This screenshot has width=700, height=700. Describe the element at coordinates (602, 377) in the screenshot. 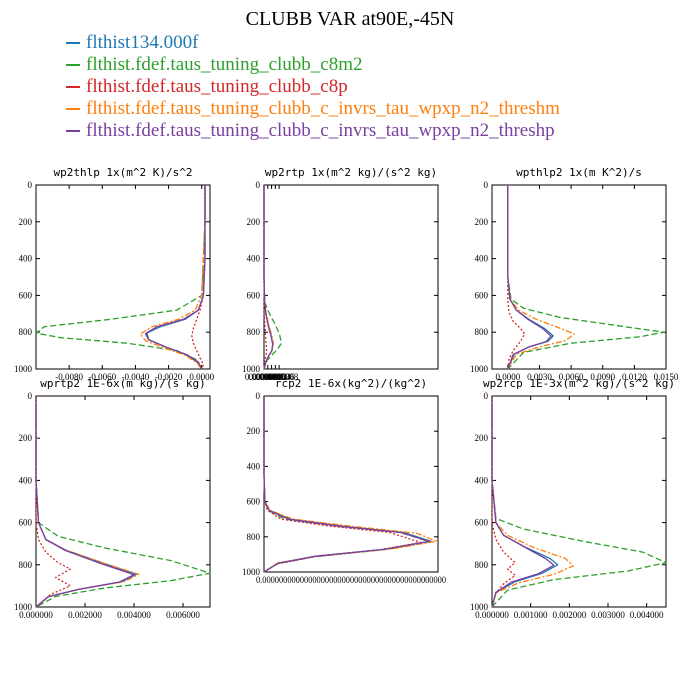

I see `x-tick-label: 0.0090` at that location.